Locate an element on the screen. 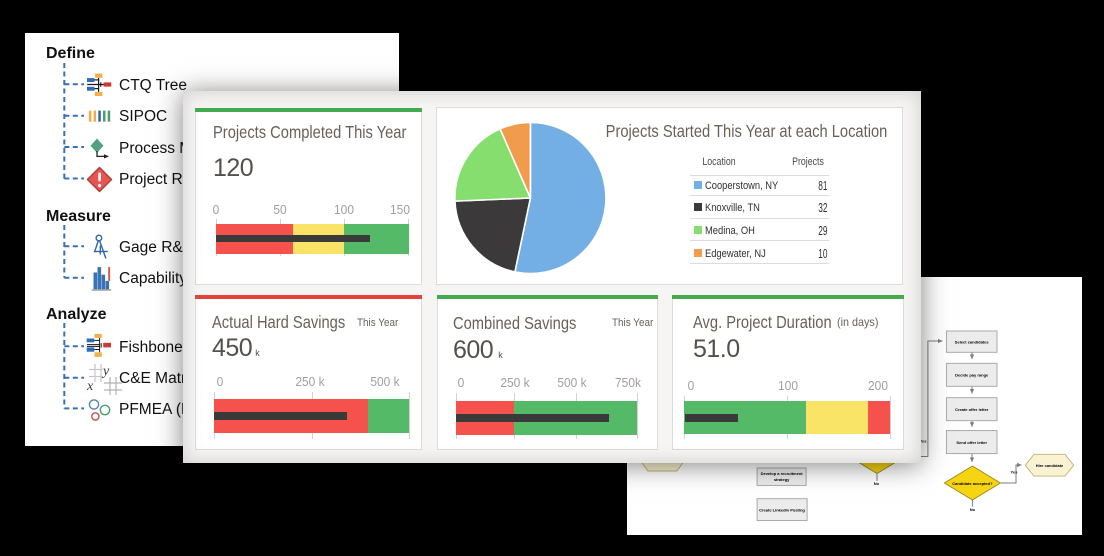  svg-text: y is located at coordinates (105, 371).